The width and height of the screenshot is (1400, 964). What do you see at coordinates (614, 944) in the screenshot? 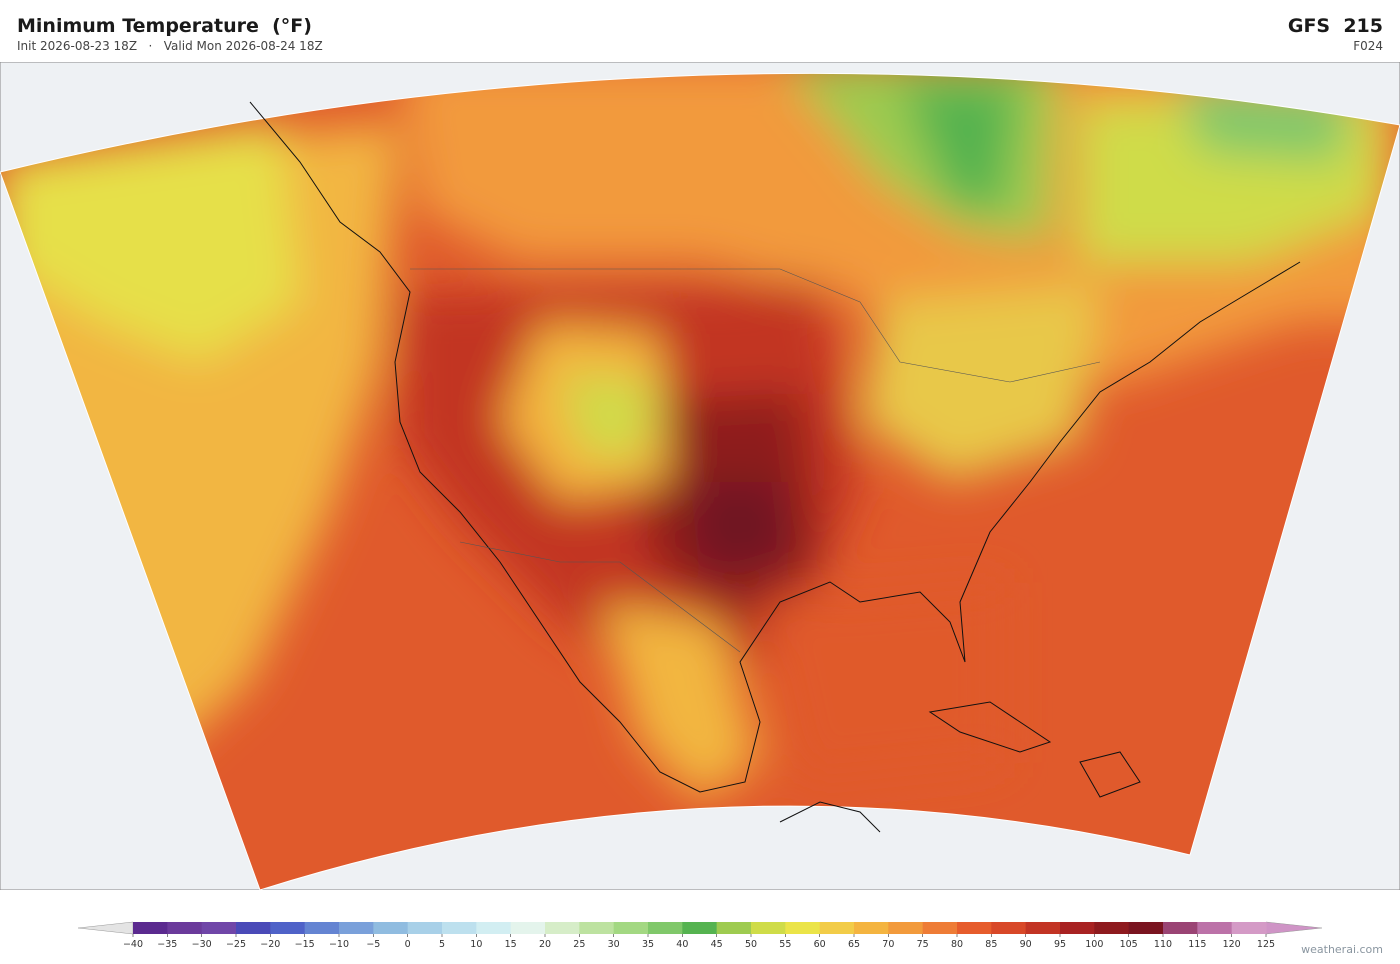
I see `colorbar-tick-label: 30` at bounding box center [614, 944].